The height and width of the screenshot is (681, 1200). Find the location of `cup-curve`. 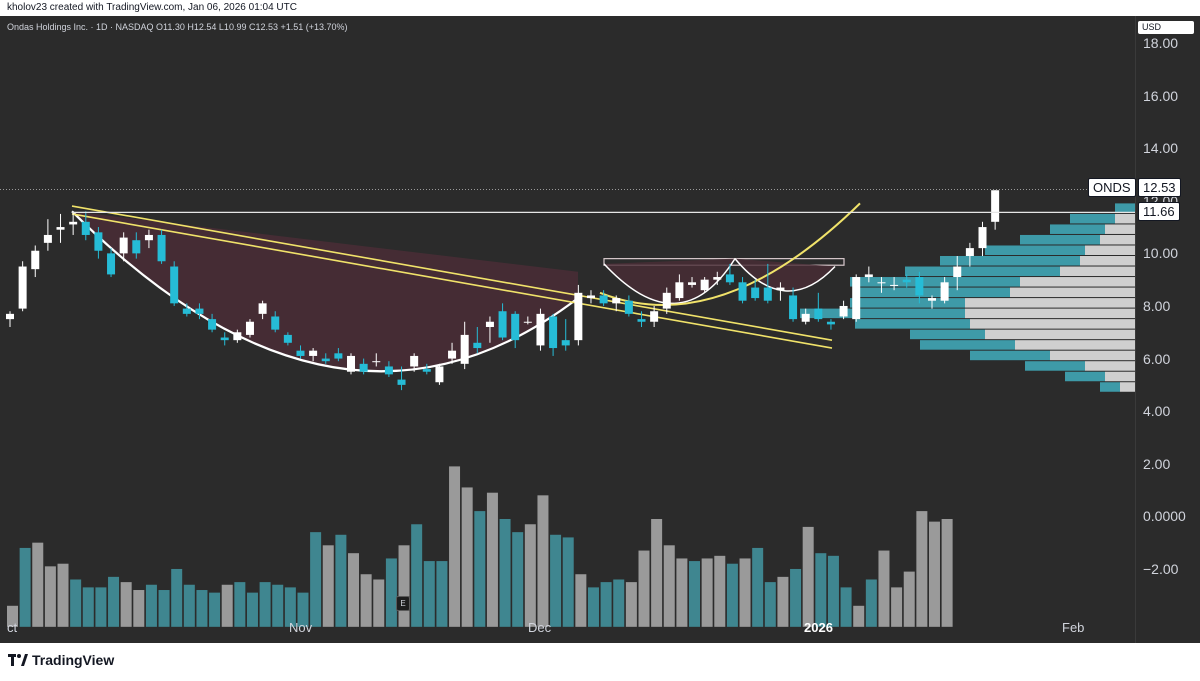

cup-curve is located at coordinates (325, 291).